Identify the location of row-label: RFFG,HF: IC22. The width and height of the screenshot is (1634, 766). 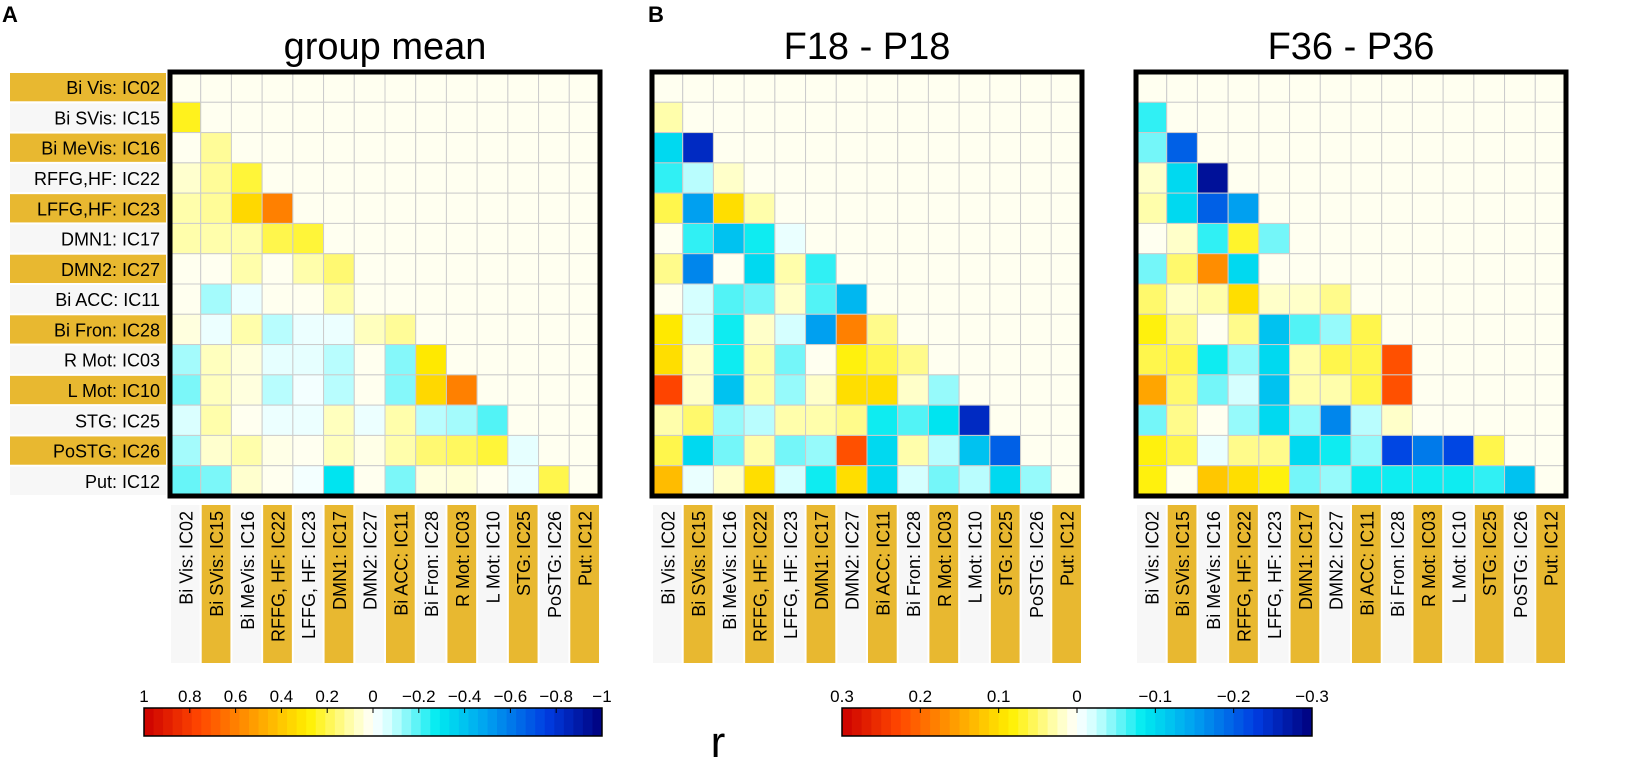
(97, 179).